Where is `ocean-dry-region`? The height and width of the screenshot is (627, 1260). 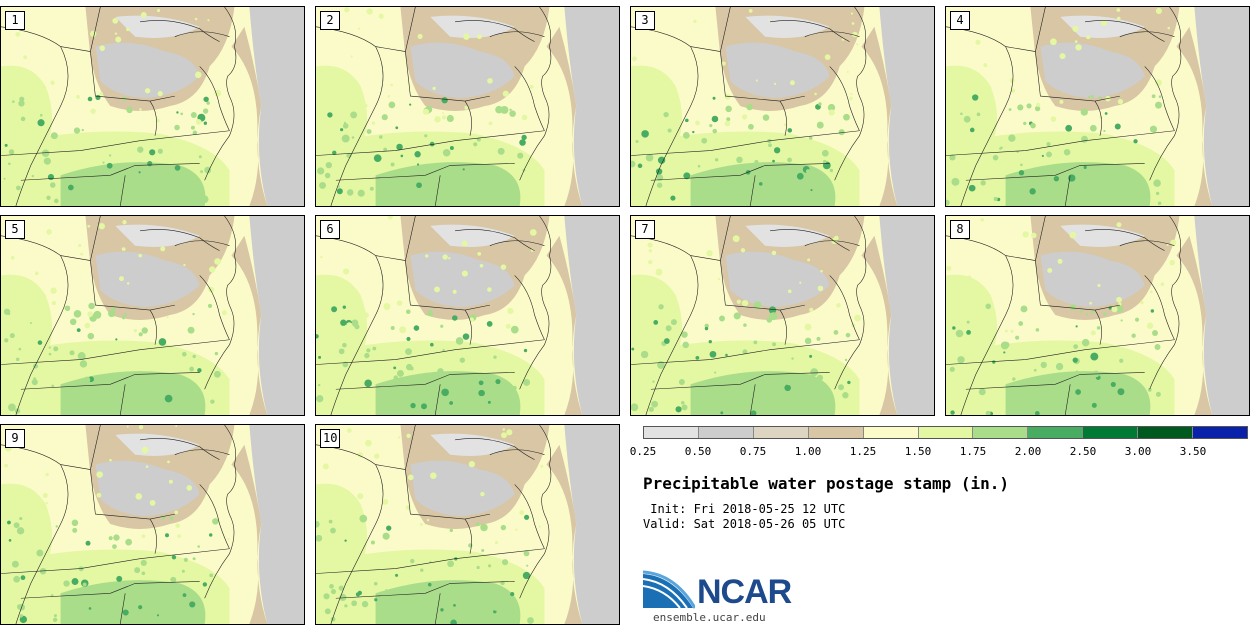 ocean-dry-region is located at coordinates (591, 315).